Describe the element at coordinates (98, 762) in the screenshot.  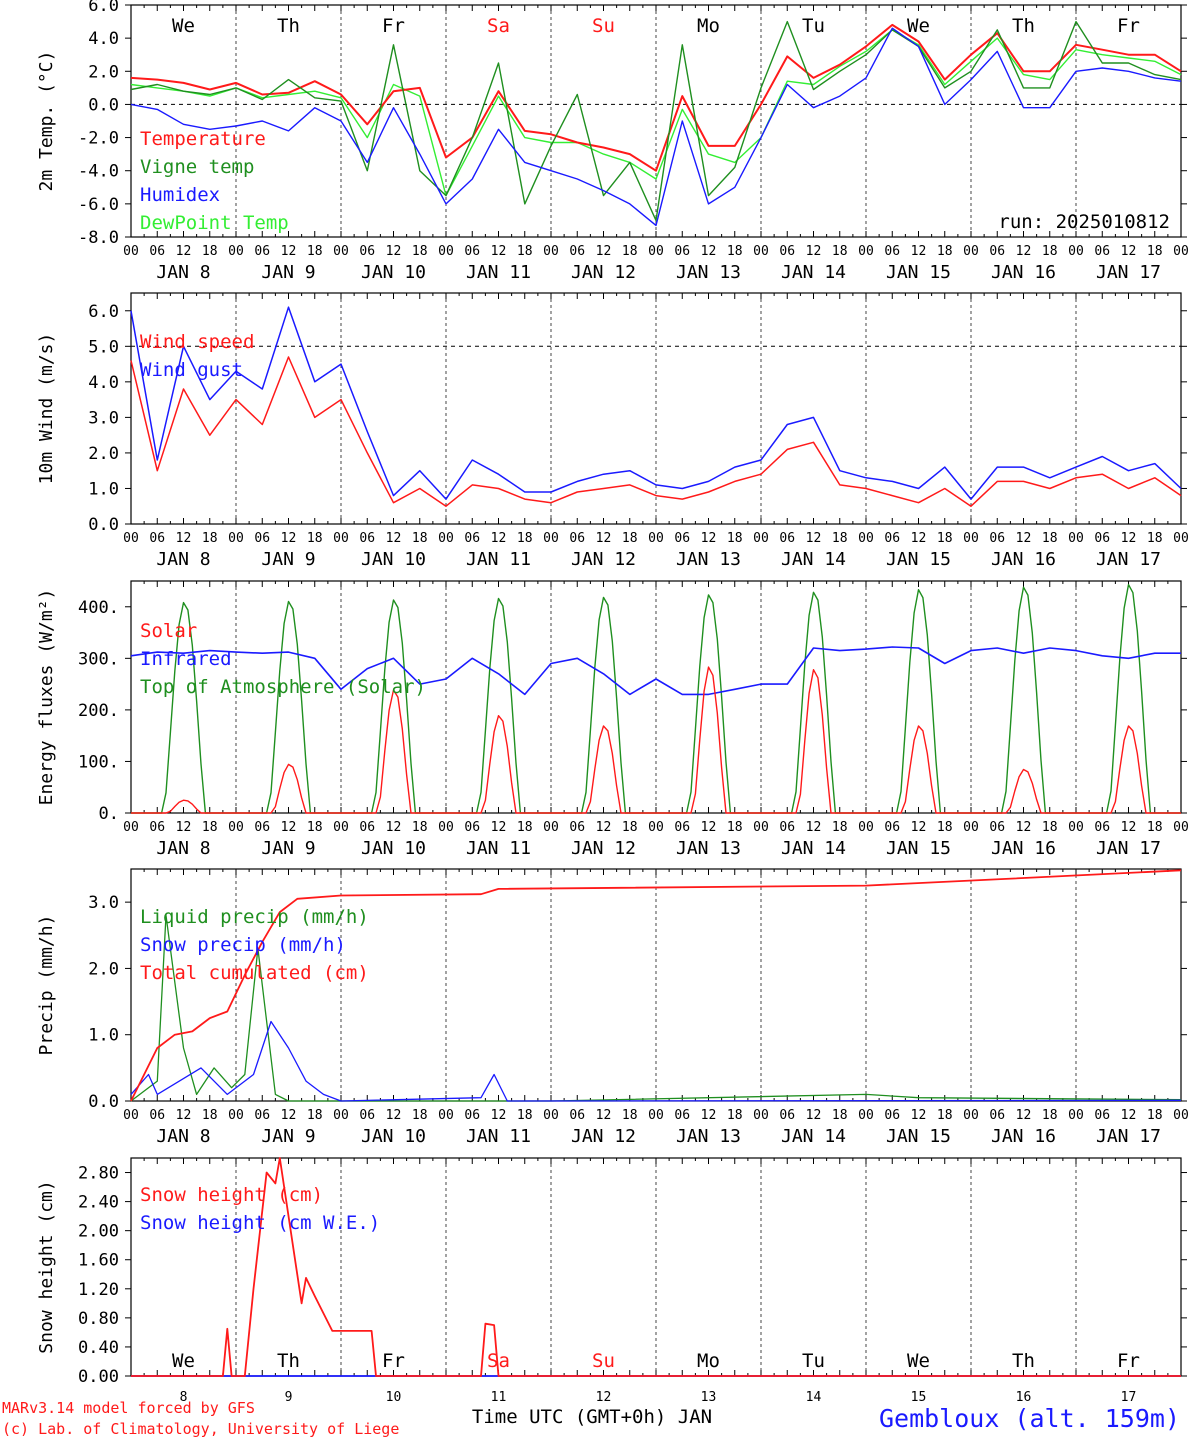
I see `y-tick-label: 100.` at that location.